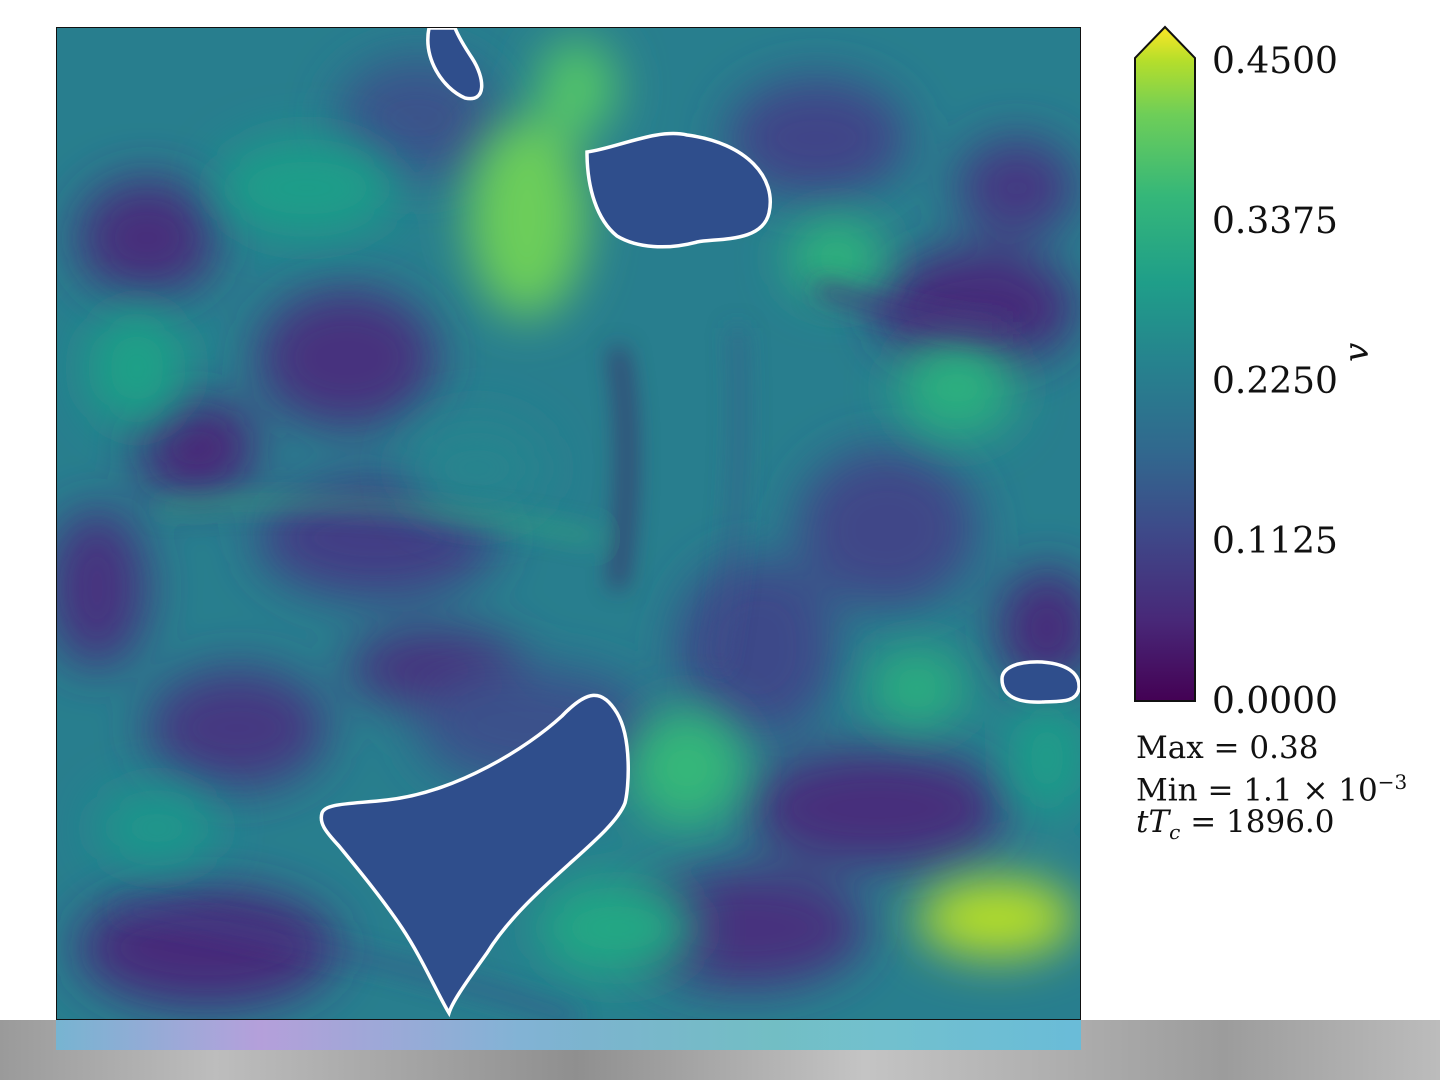  Describe the element at coordinates (1159, 822) in the screenshot. I see `time-symbol: T` at that location.